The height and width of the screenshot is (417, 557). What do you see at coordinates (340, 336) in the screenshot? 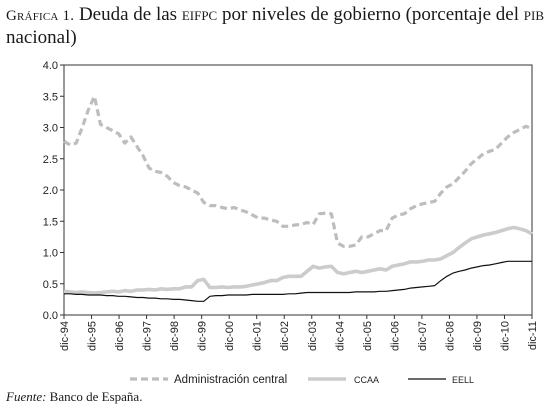
I see `x-tick-label: dic-04` at bounding box center [340, 336].